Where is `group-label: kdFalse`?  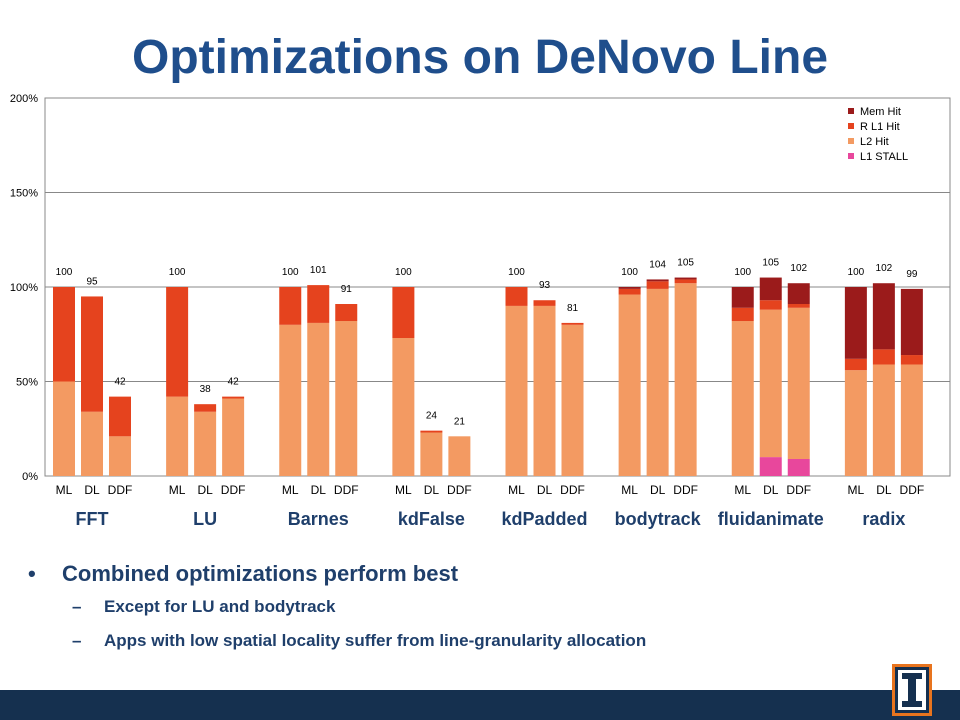 group-label: kdFalse is located at coordinates (431, 519).